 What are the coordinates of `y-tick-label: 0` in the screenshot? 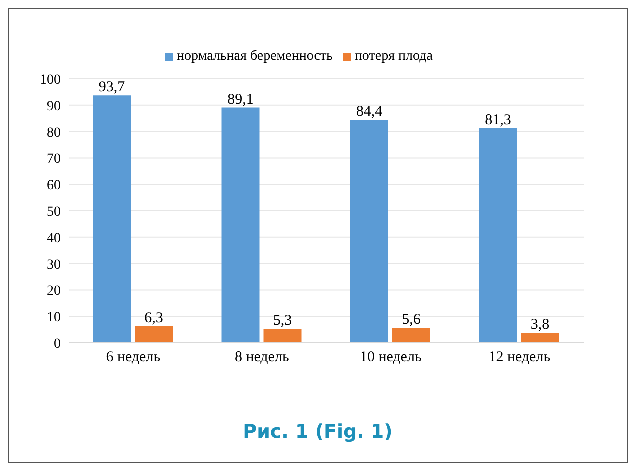 It's located at (57, 344).